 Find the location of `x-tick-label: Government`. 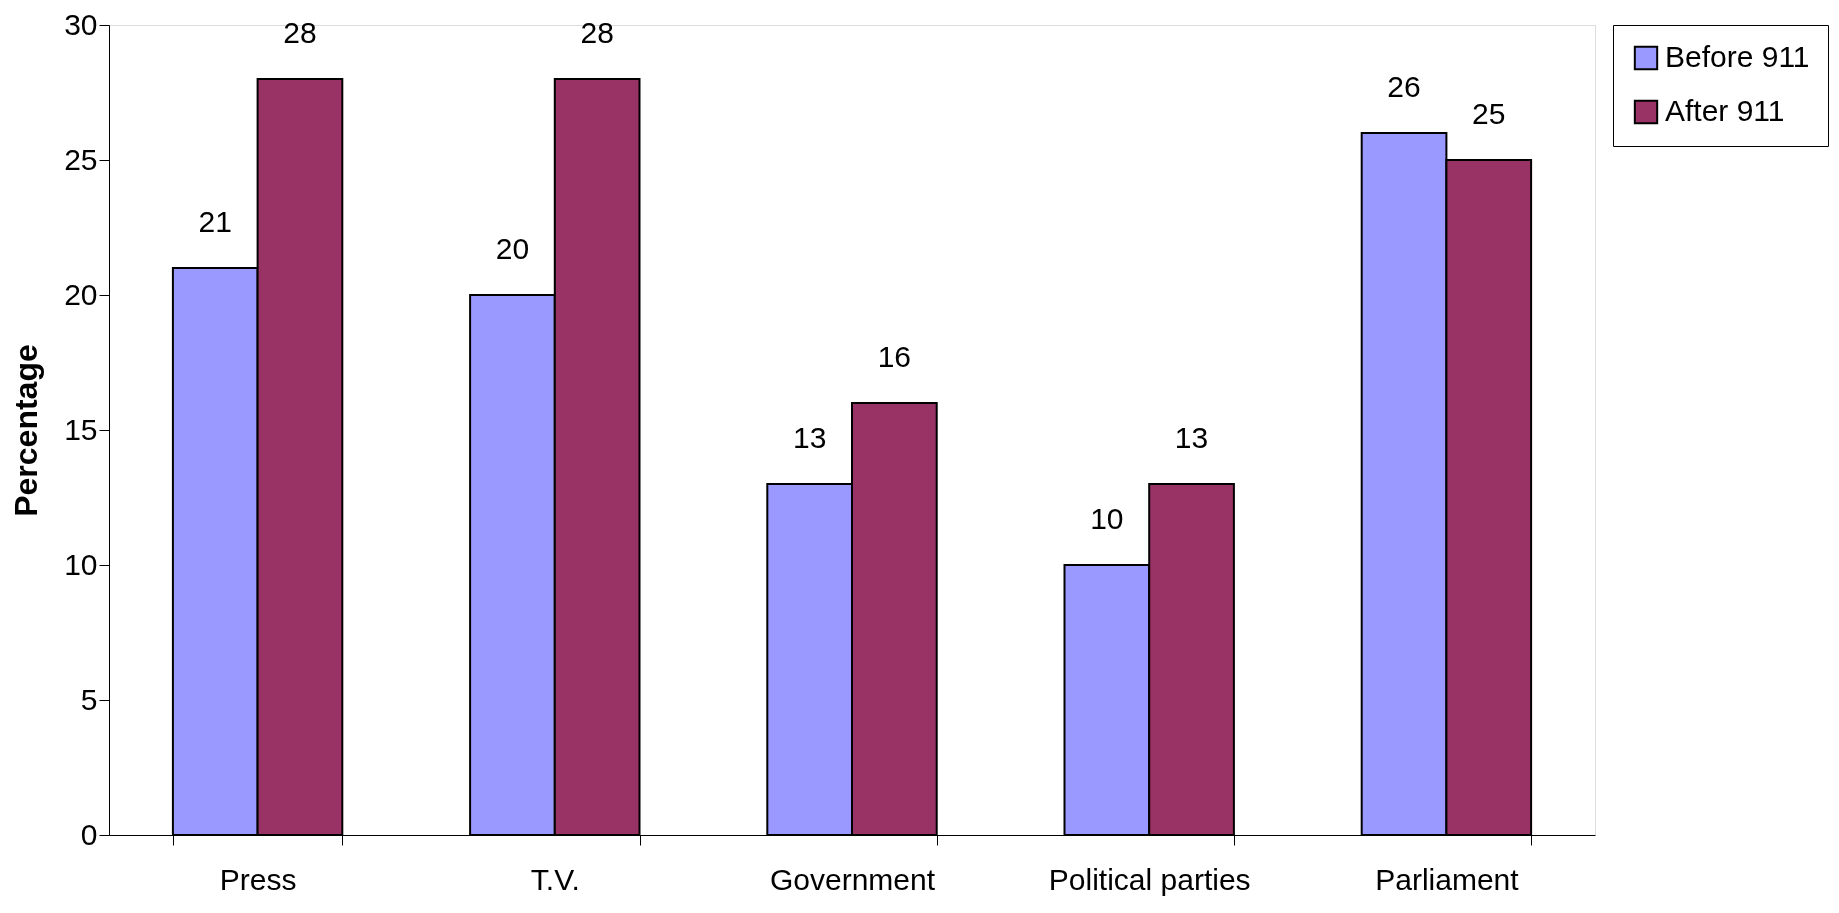

x-tick-label: Government is located at coordinates (852, 879).